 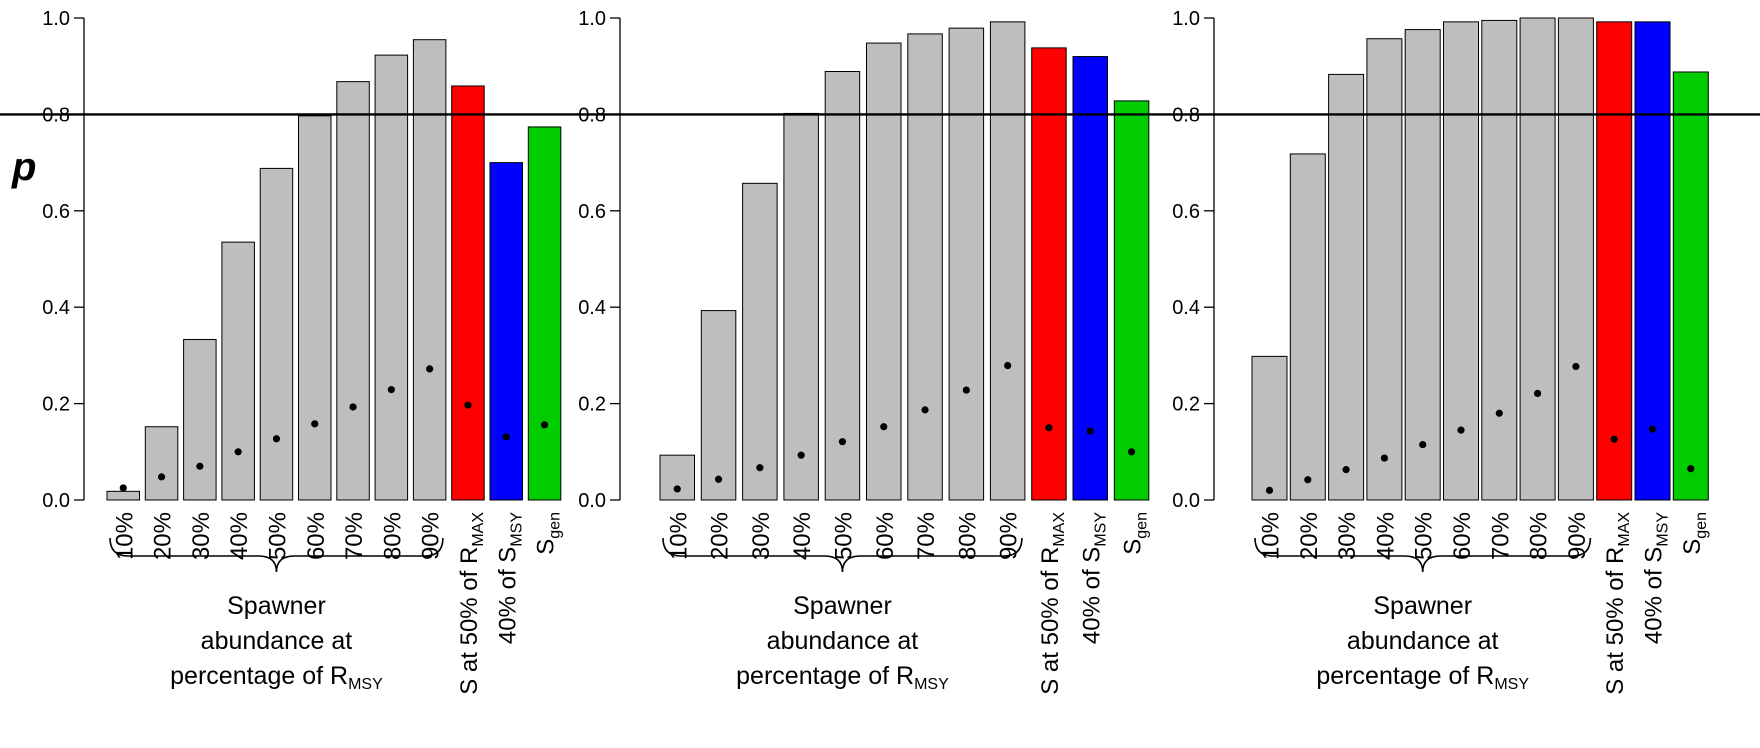 I want to click on group-brace, so click(x=842, y=555).